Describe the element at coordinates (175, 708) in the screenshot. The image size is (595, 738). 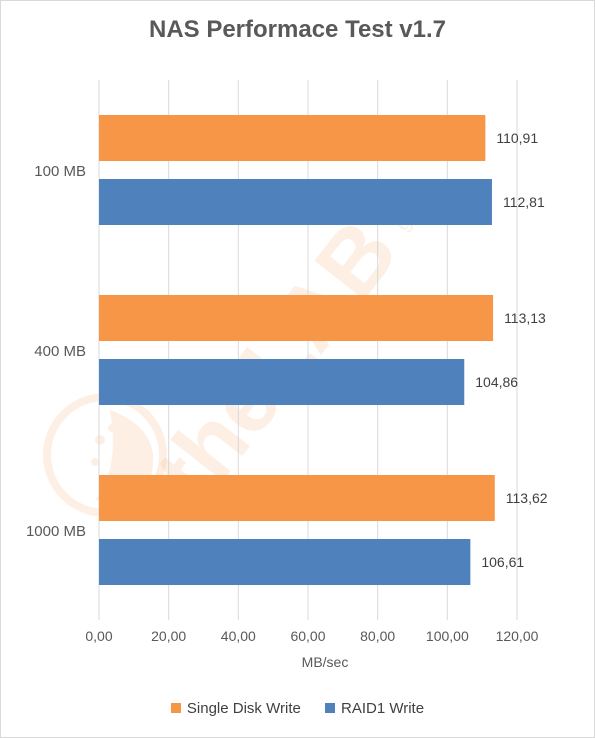
I see `legend-swatch-single-disk` at that location.